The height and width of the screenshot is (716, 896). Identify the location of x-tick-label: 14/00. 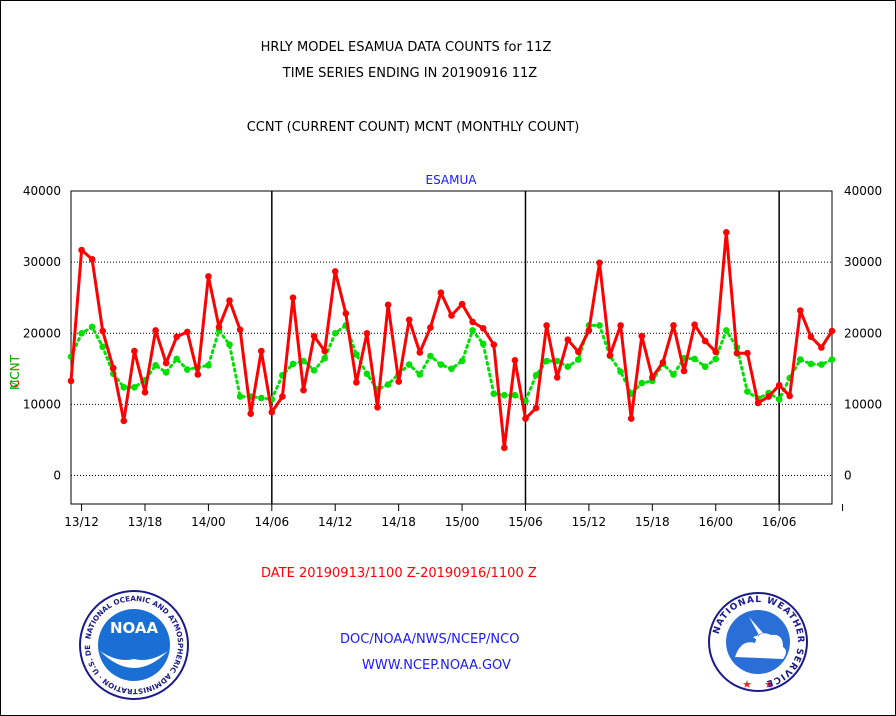
(208, 522).